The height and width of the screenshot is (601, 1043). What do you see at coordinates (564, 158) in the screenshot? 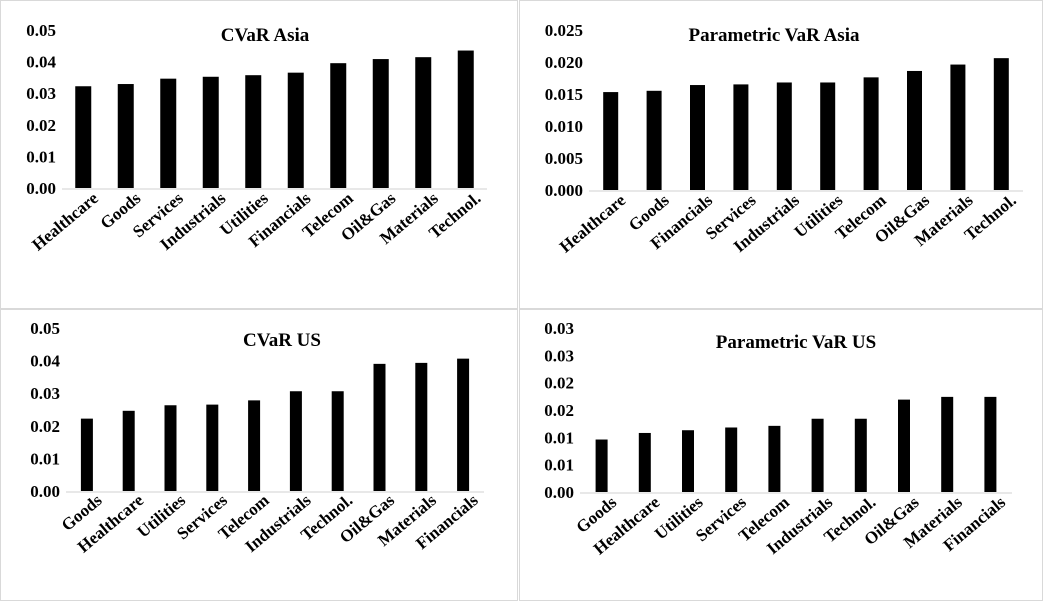
I see `y-tick-label: 0.005` at bounding box center [564, 158].